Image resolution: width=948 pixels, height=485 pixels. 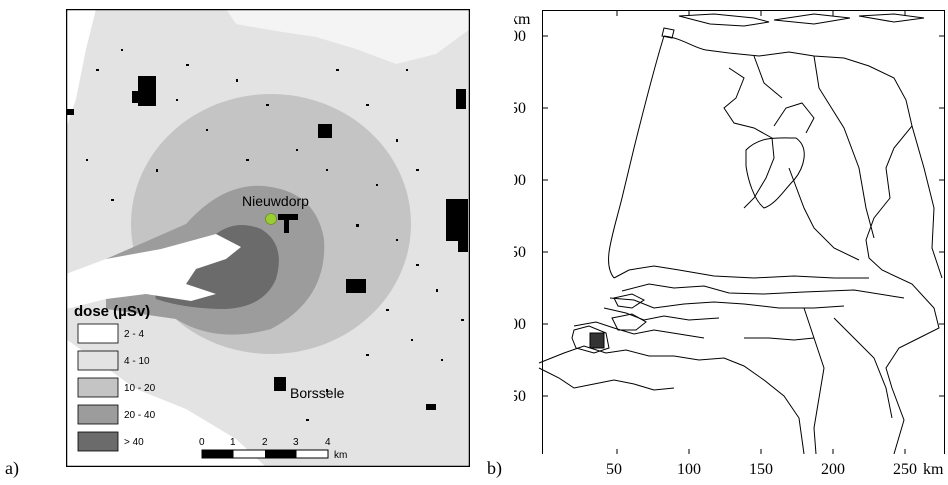 What do you see at coordinates (520, 252) in the screenshot?
I see `y-tick-450: 450` at bounding box center [520, 252].